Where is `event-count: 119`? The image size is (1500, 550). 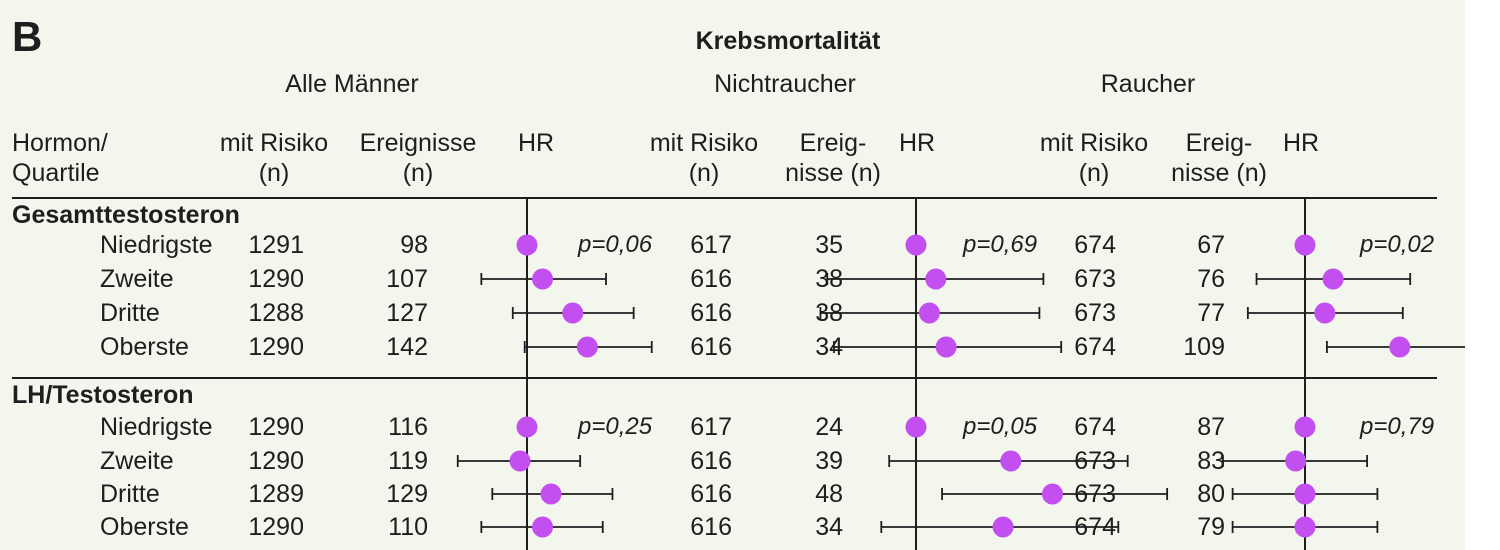
event-count: 119 is located at coordinates (408, 461).